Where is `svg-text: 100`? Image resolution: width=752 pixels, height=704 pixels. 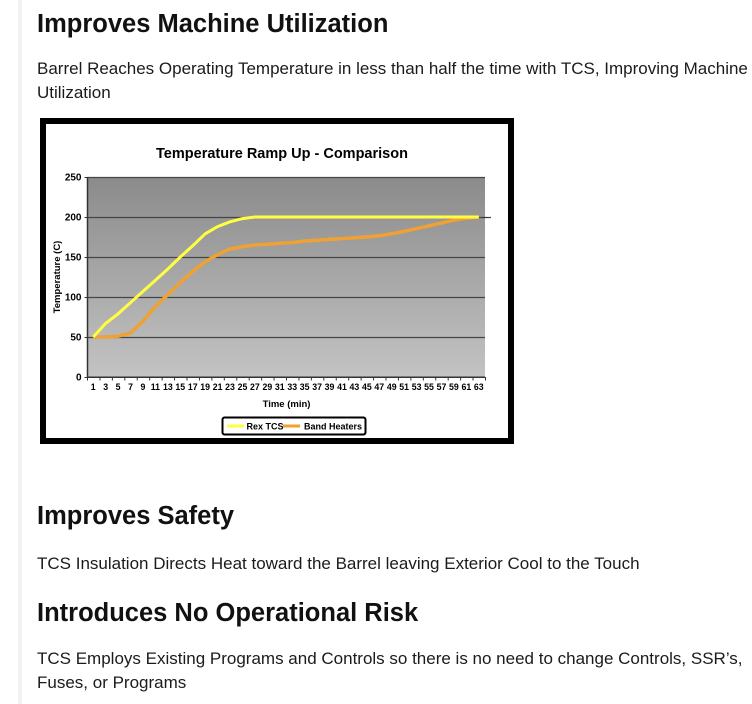
svg-text: 100 is located at coordinates (73, 298).